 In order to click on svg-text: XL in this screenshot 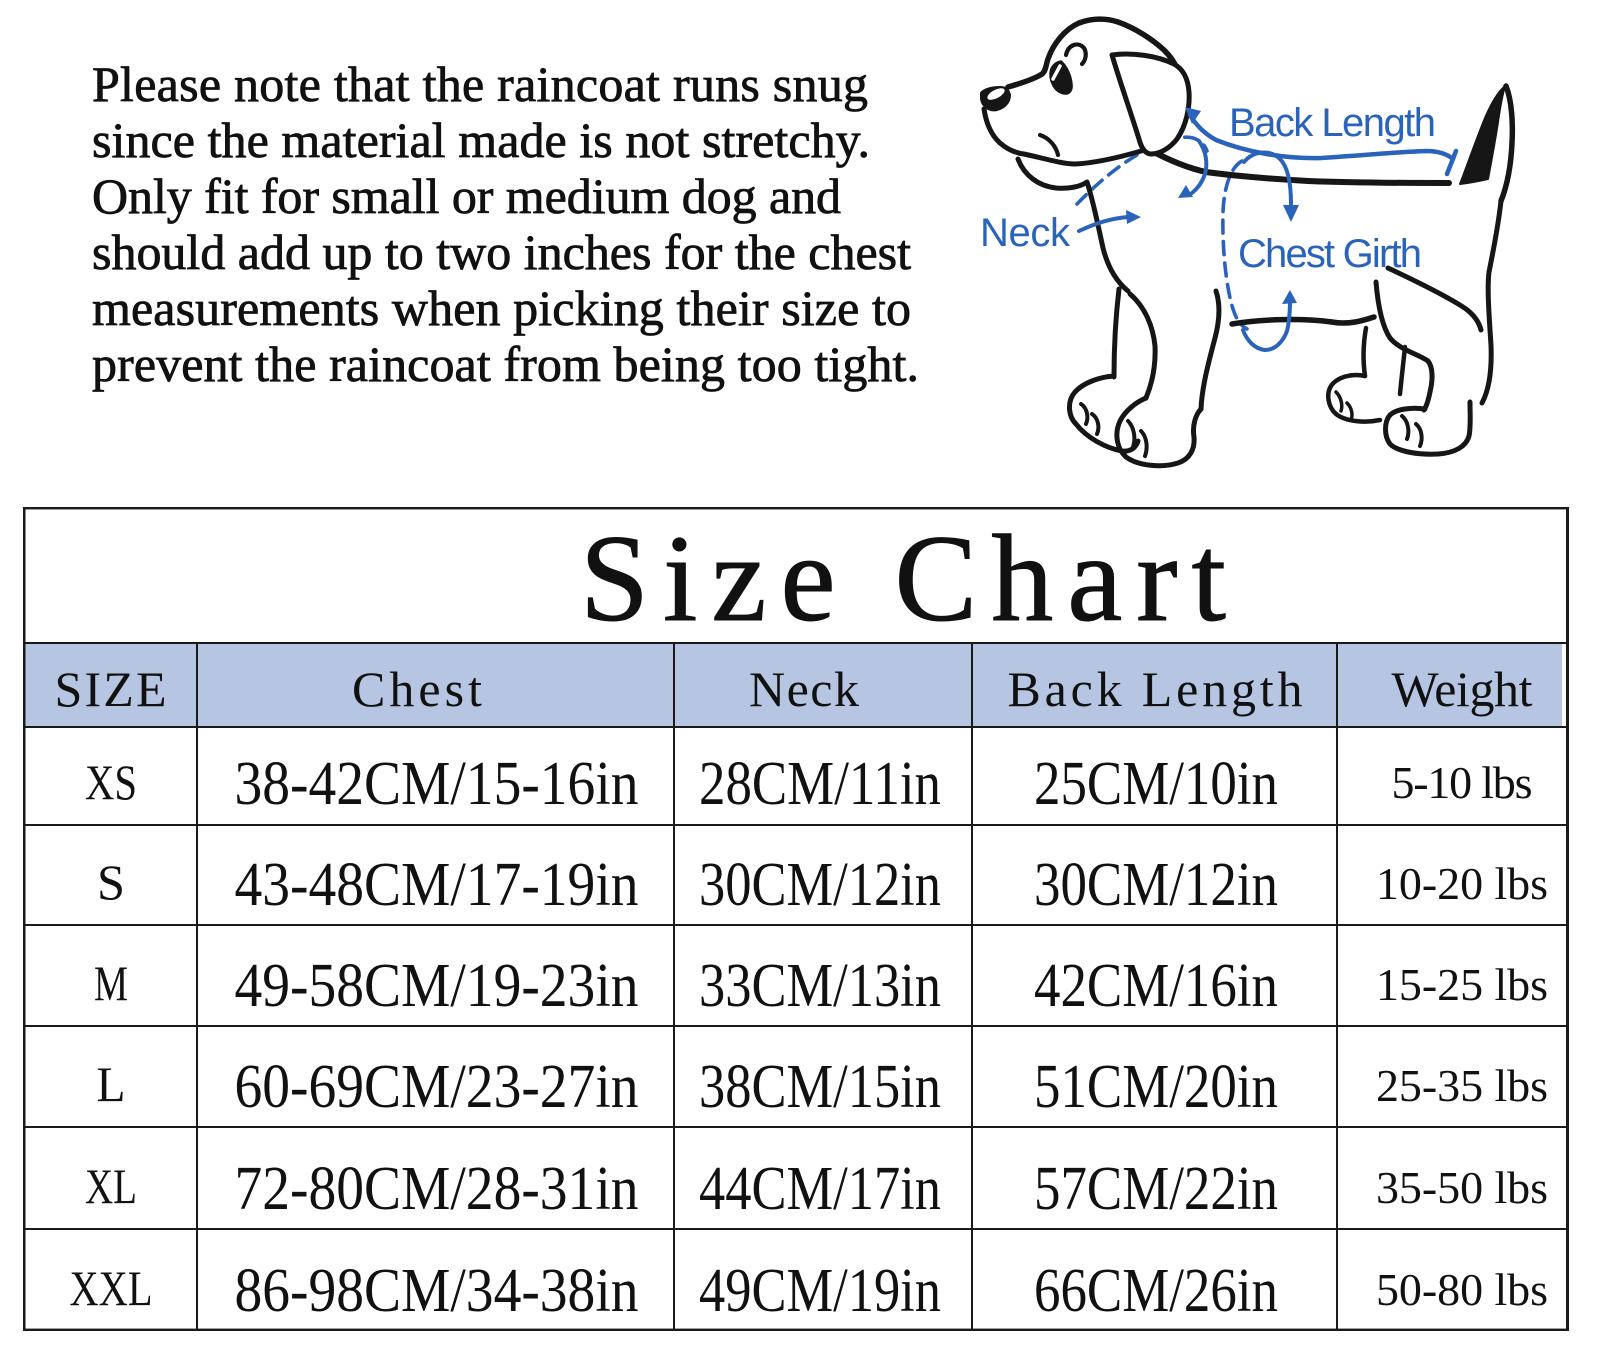, I will do `click(111, 1186)`.